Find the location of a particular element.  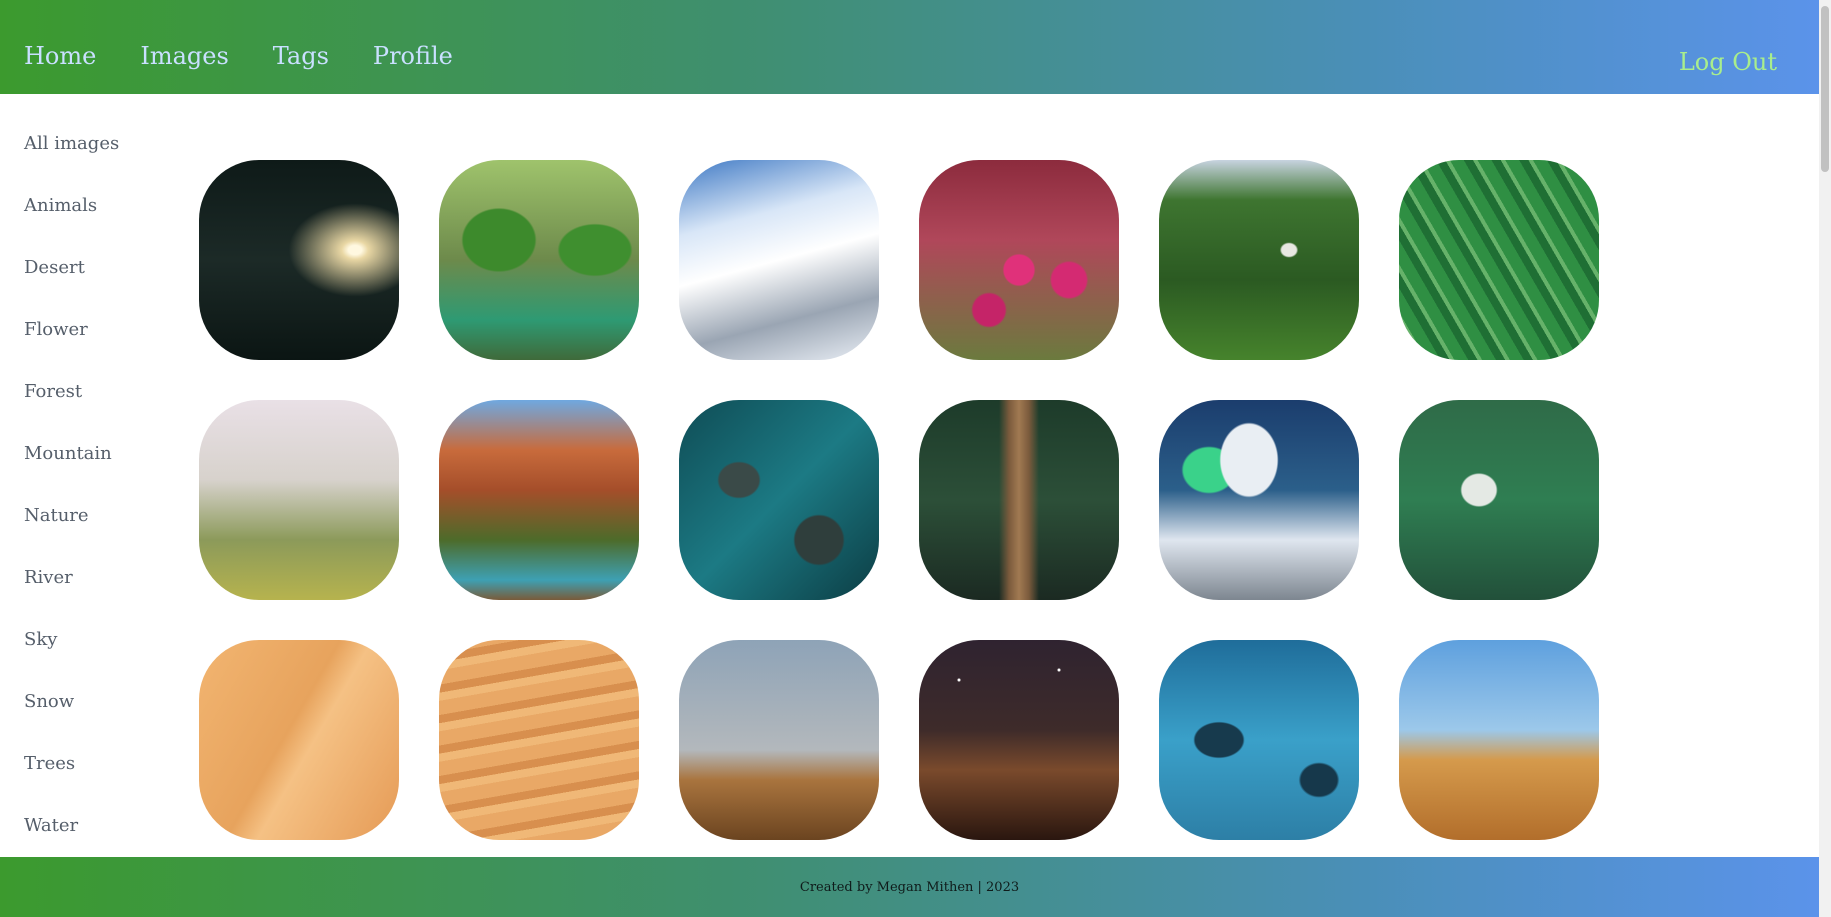

page-footer: Created by Megan Mithen | 2023 is located at coordinates (909, 887).